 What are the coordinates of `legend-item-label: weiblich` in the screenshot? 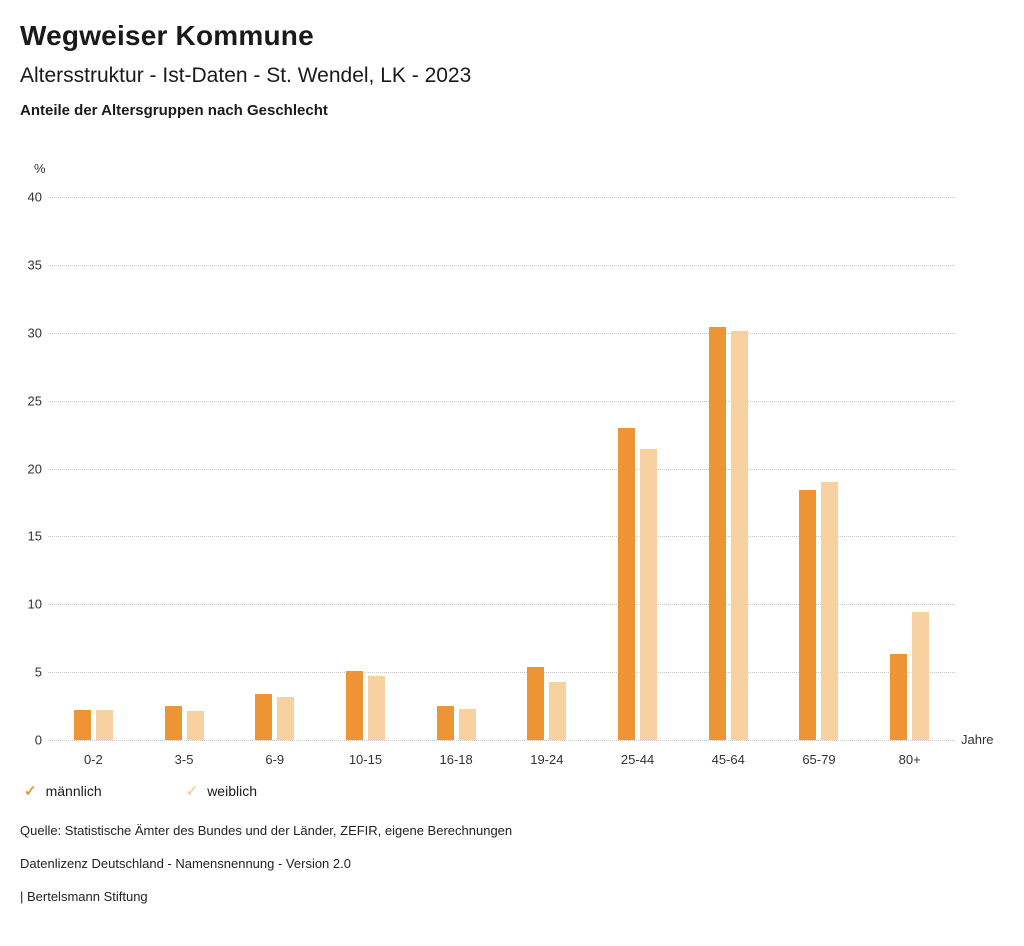 It's located at (232, 791).